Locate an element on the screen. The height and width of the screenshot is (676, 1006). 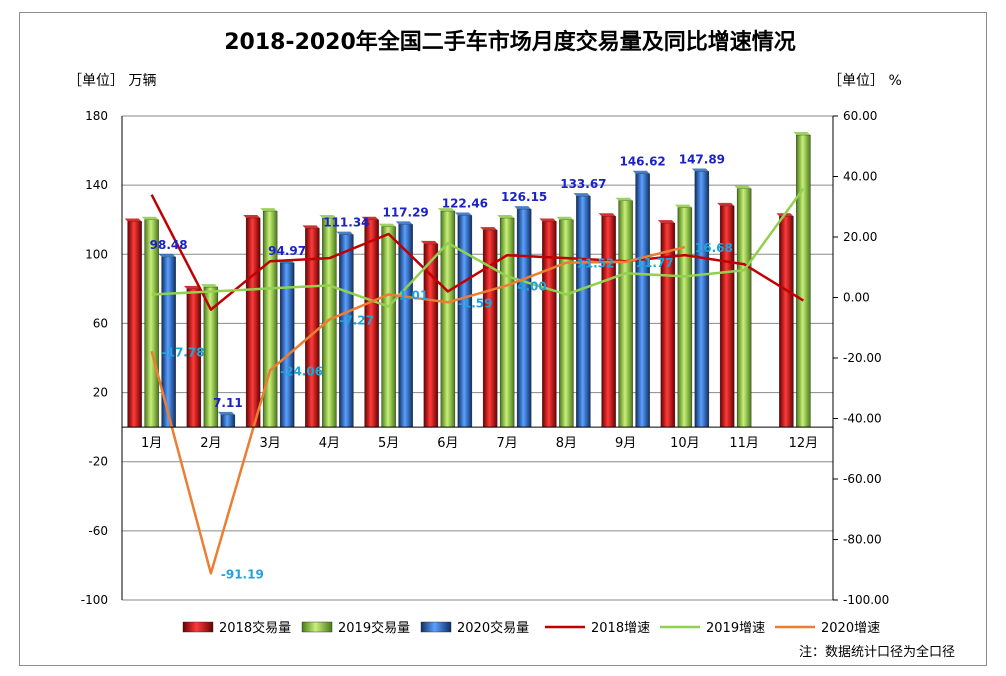
data-label-2020-growth: -17.78 is located at coordinates (183, 352).